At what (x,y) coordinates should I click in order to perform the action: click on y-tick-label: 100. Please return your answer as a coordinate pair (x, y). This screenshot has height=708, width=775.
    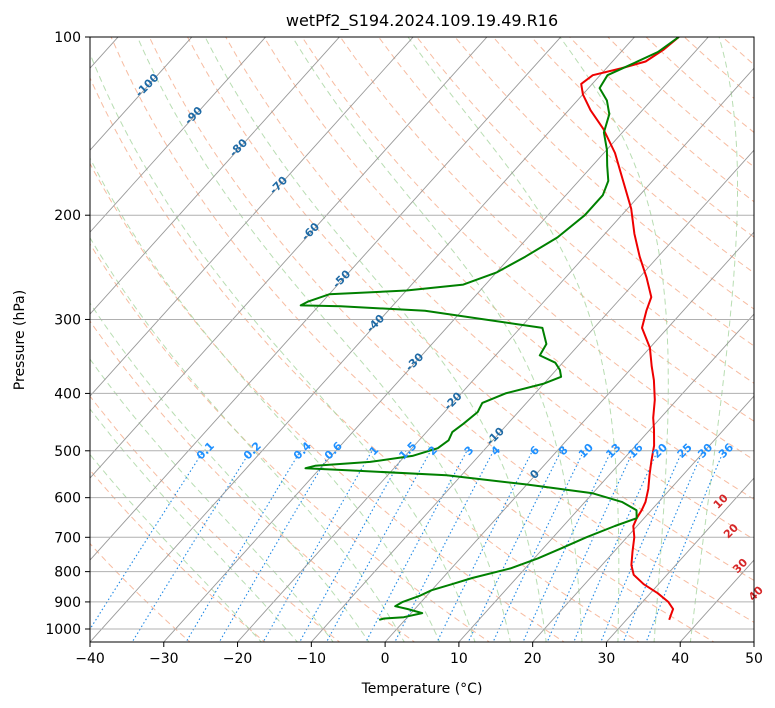
    Looking at the image, I should click on (67, 38).